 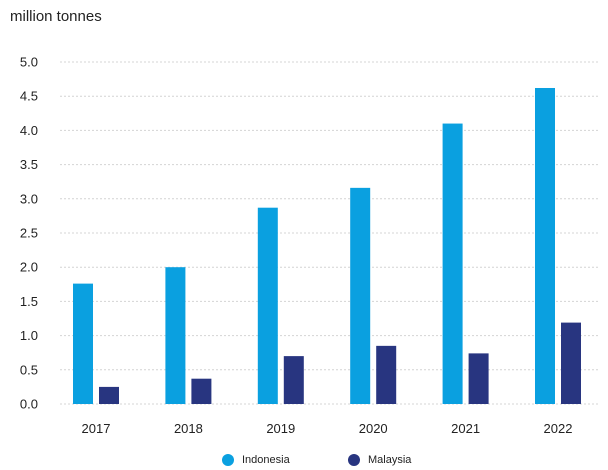 What do you see at coordinates (452, 263) in the screenshot?
I see `bar-indonesia-2021` at bounding box center [452, 263].